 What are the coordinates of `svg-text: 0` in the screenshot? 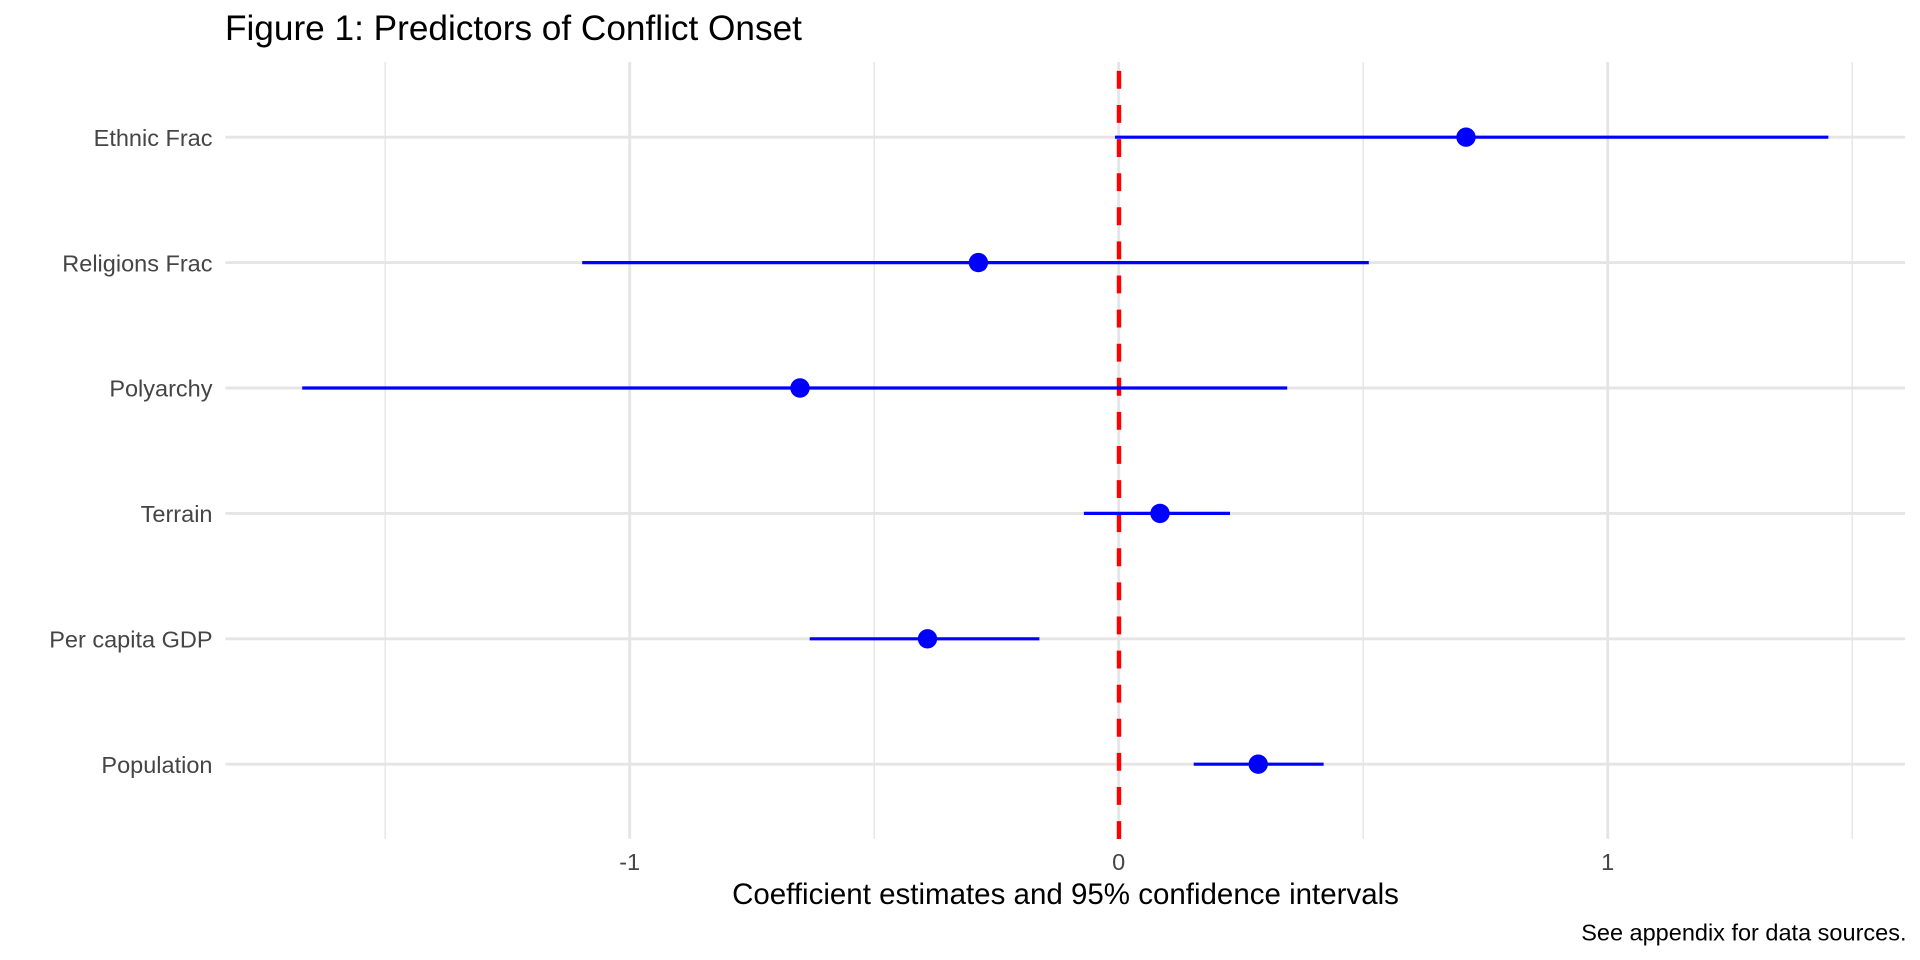 It's located at (1118, 862).